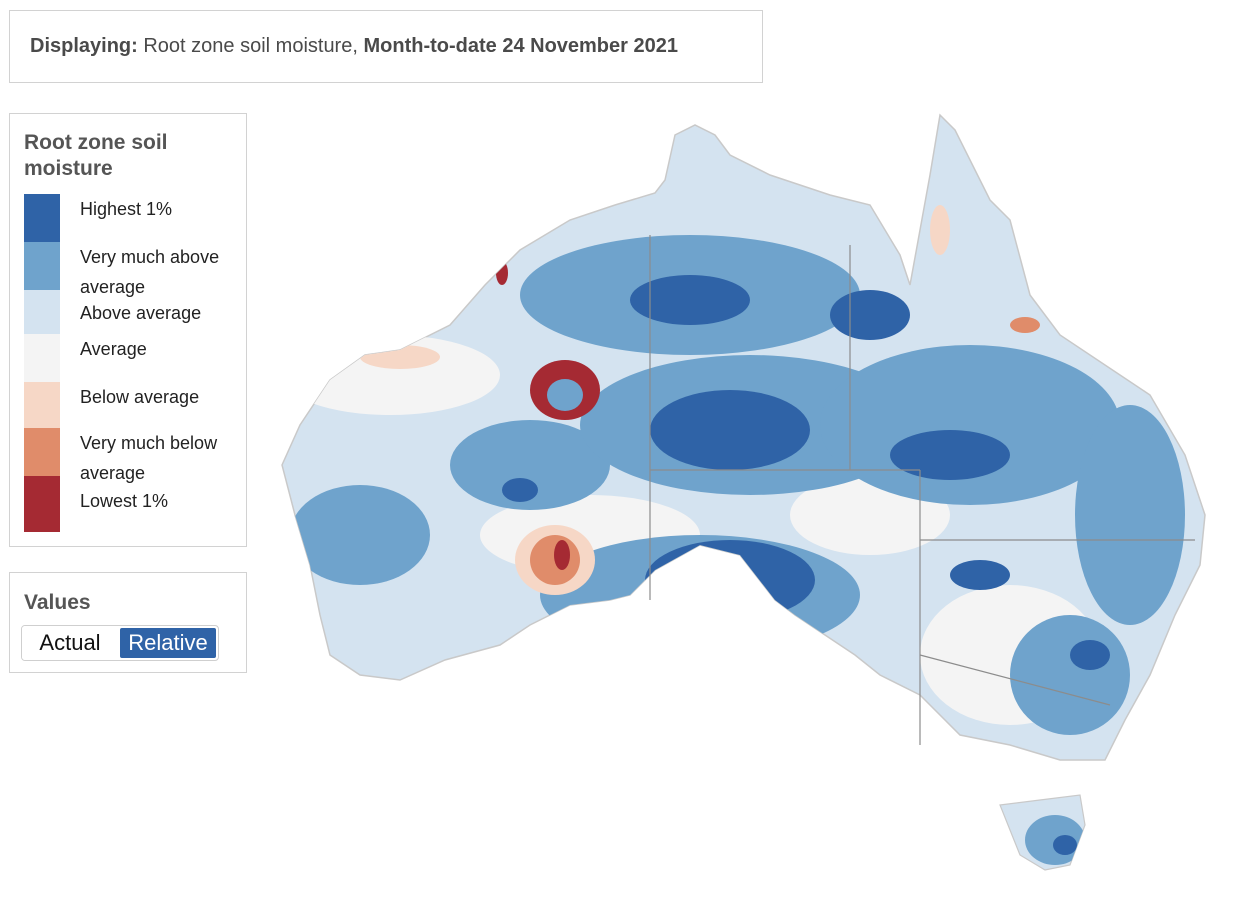 The height and width of the screenshot is (906, 1260). Describe the element at coordinates (1130, 515) in the screenshot. I see `region-vma-east` at that location.